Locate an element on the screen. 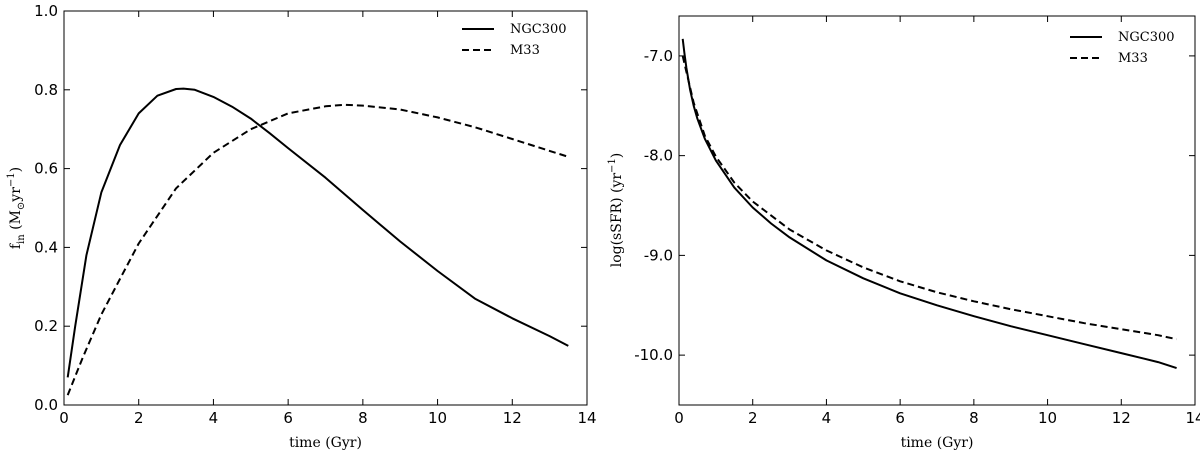 The width and height of the screenshot is (1200, 456). right-legend-ngc300-label: NGC300 is located at coordinates (1146, 37).